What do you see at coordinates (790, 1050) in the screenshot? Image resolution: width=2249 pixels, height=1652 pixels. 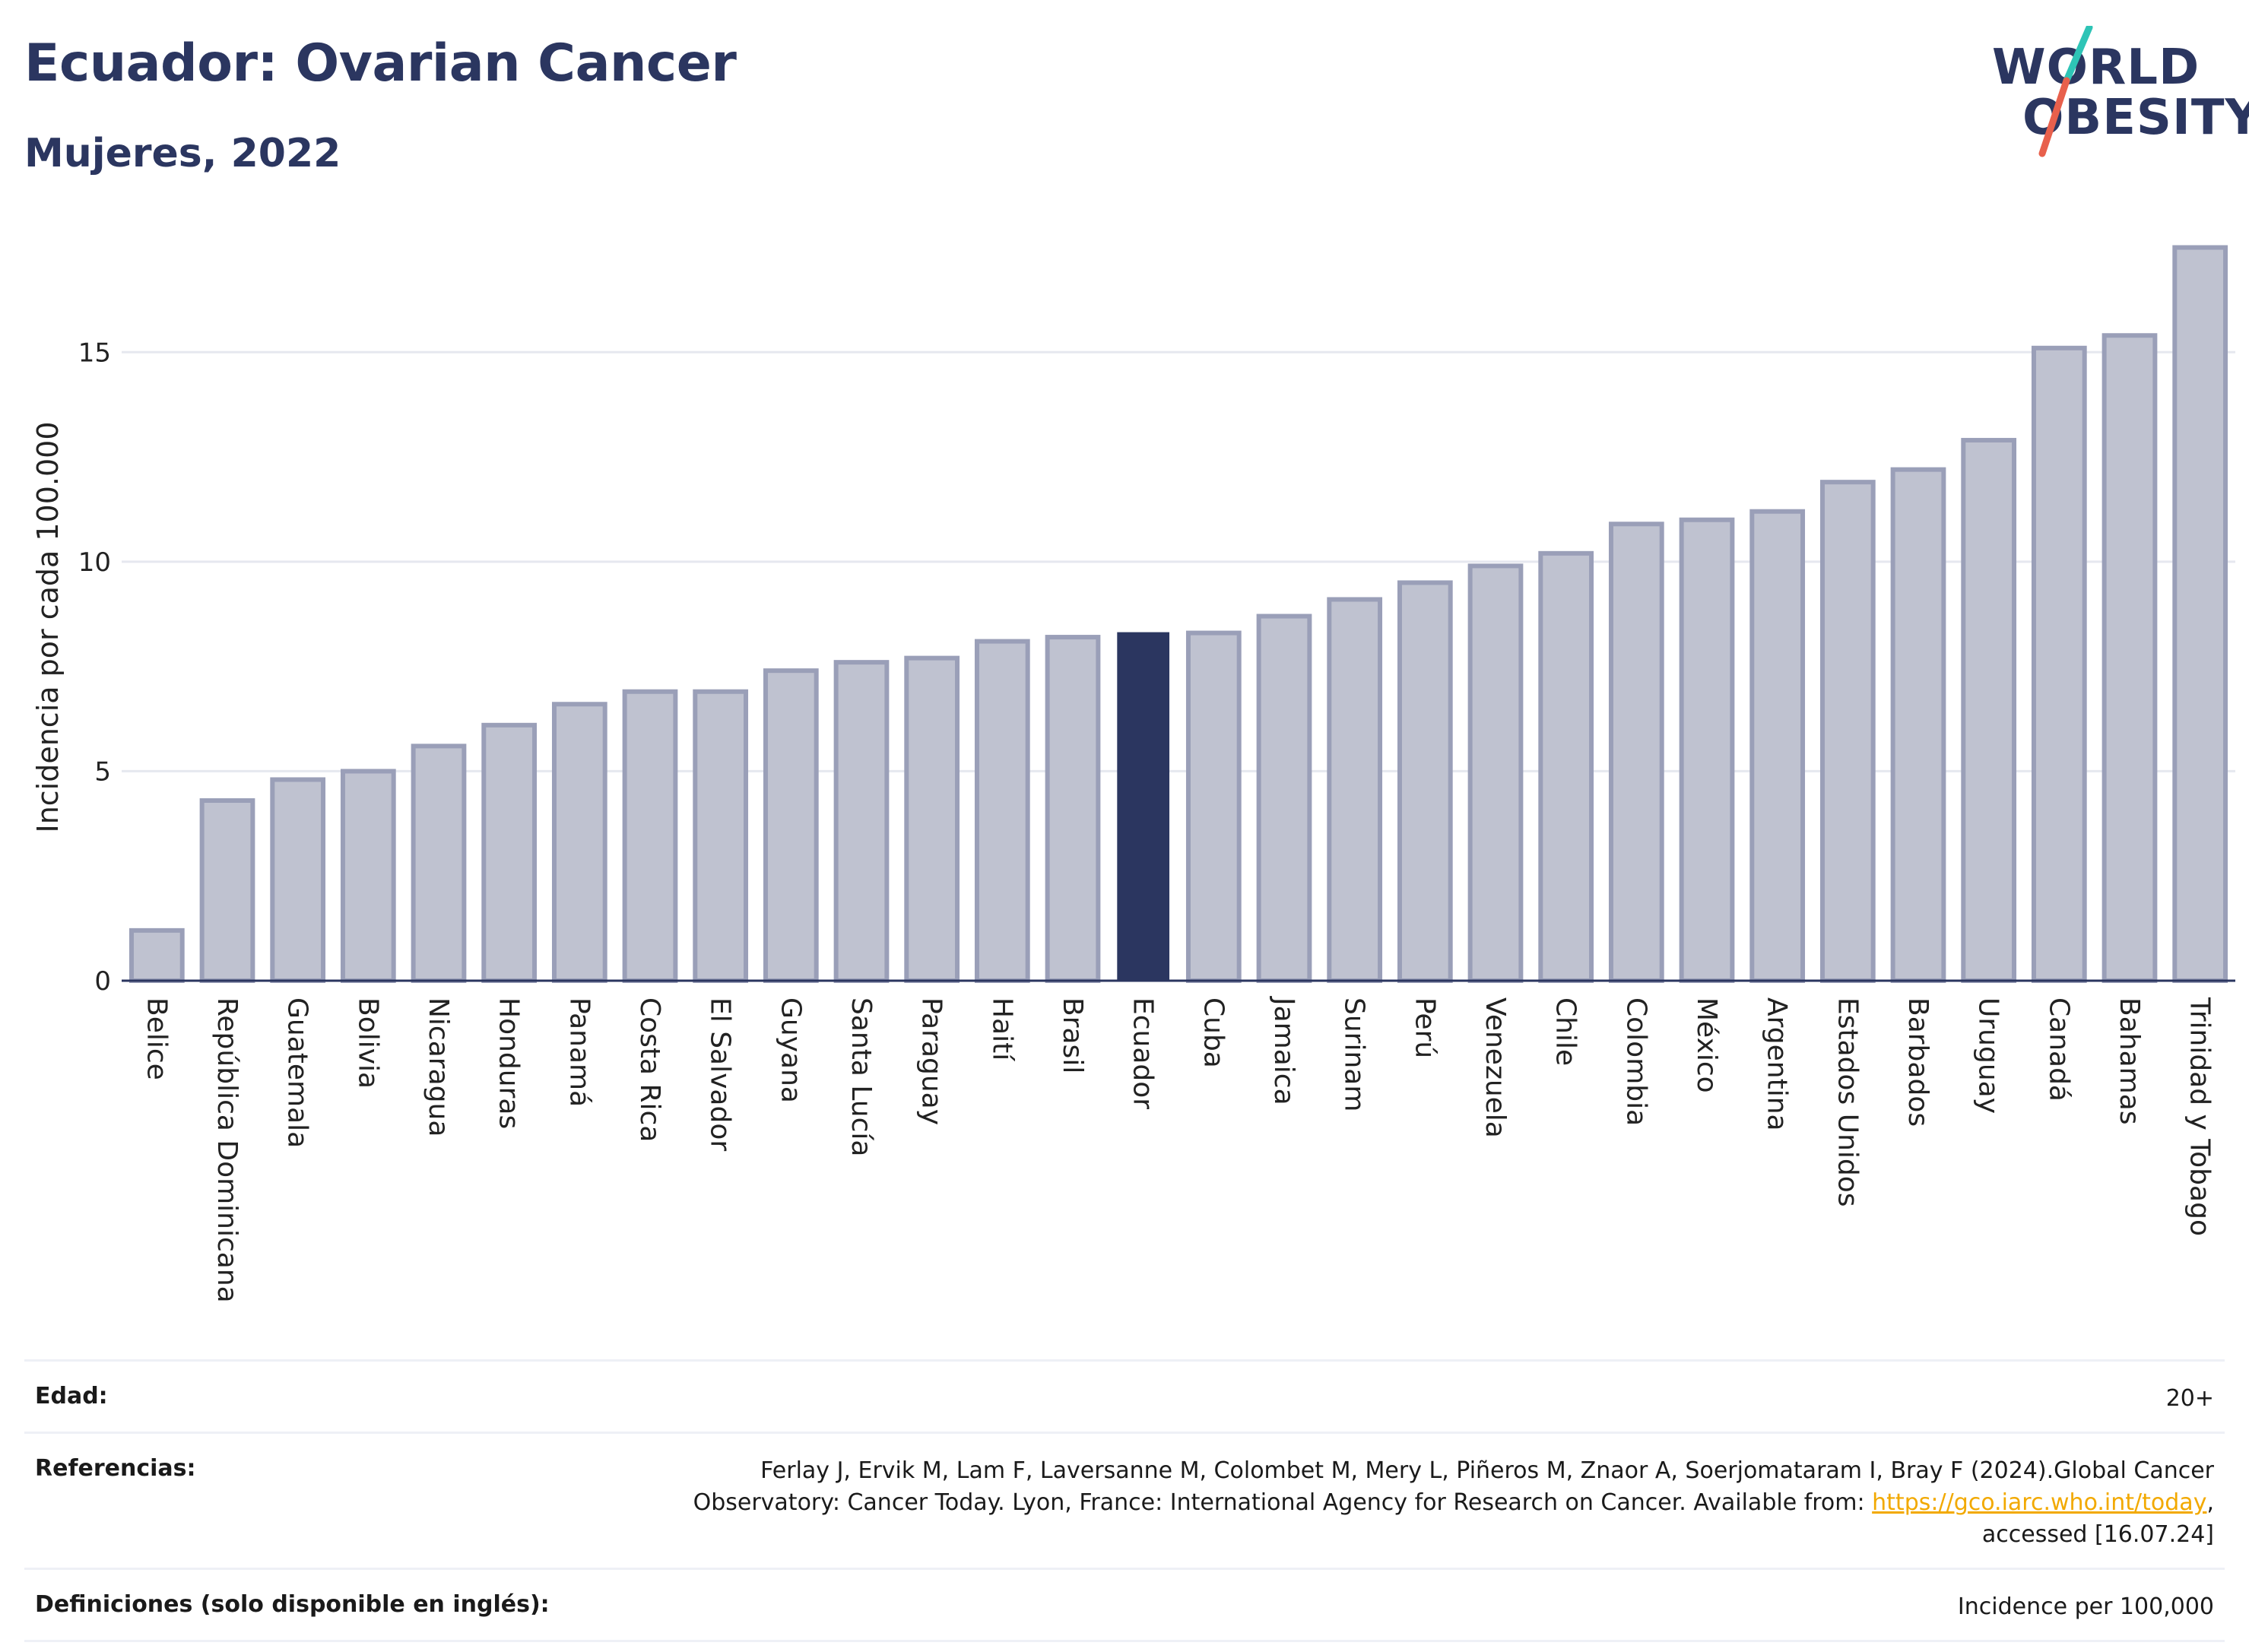 I see `x-tick-label: Guyana` at bounding box center [790, 1050].